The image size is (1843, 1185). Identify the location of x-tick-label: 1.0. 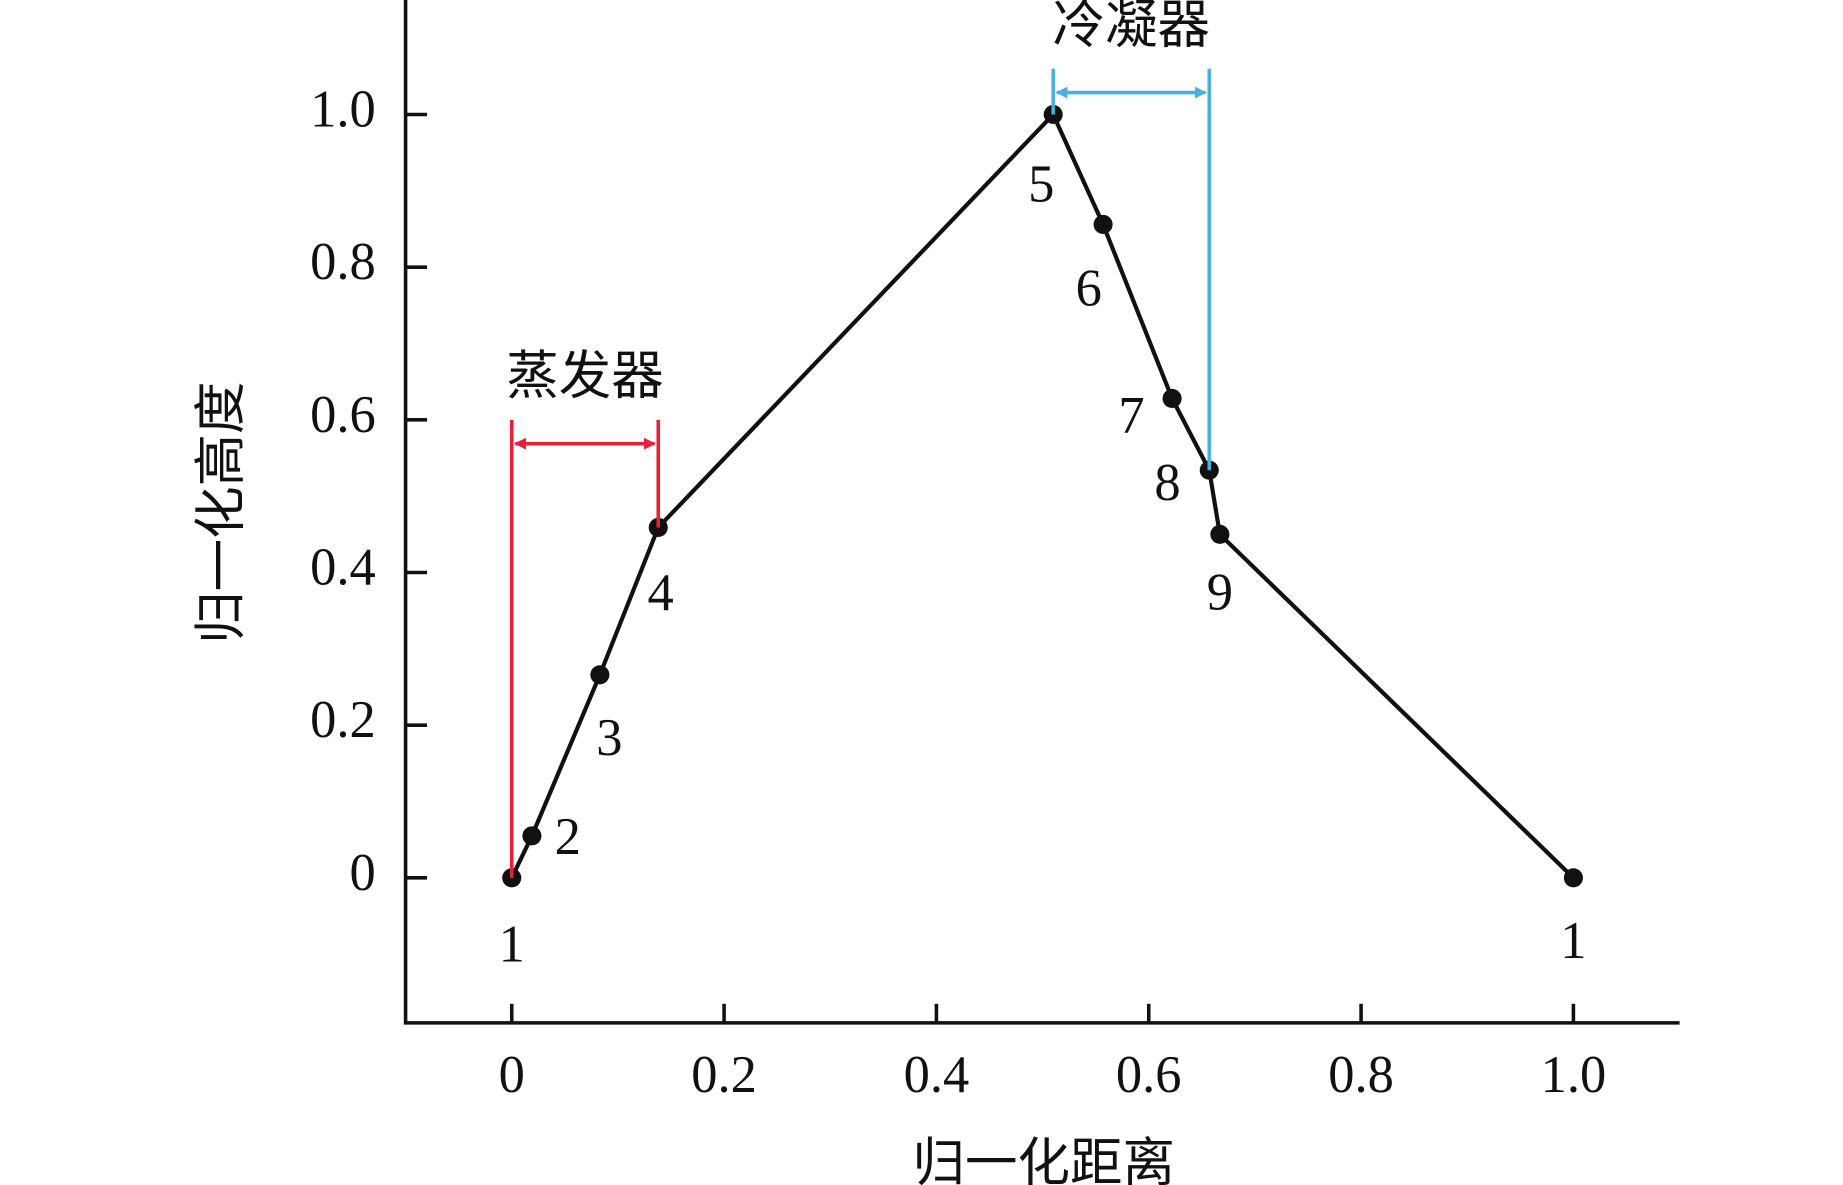
(1574, 1075).